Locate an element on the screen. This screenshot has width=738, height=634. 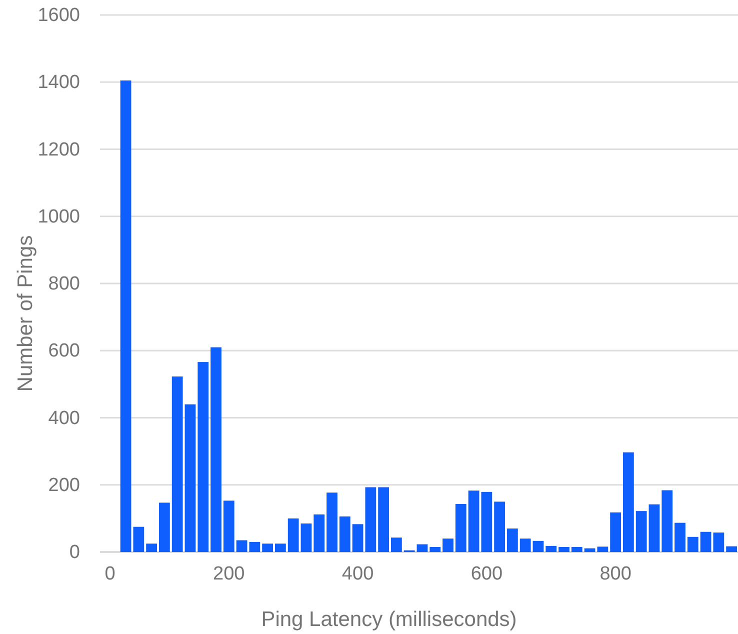
y-tick-label: 1000 is located at coordinates (59, 217).